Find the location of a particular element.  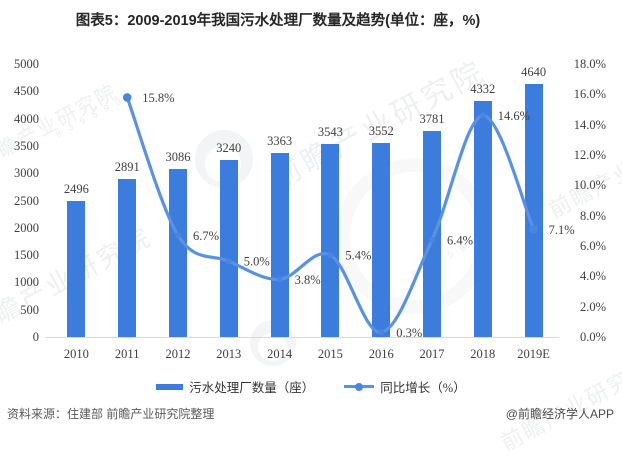

watermark-ring-icon is located at coordinates (414, 236).